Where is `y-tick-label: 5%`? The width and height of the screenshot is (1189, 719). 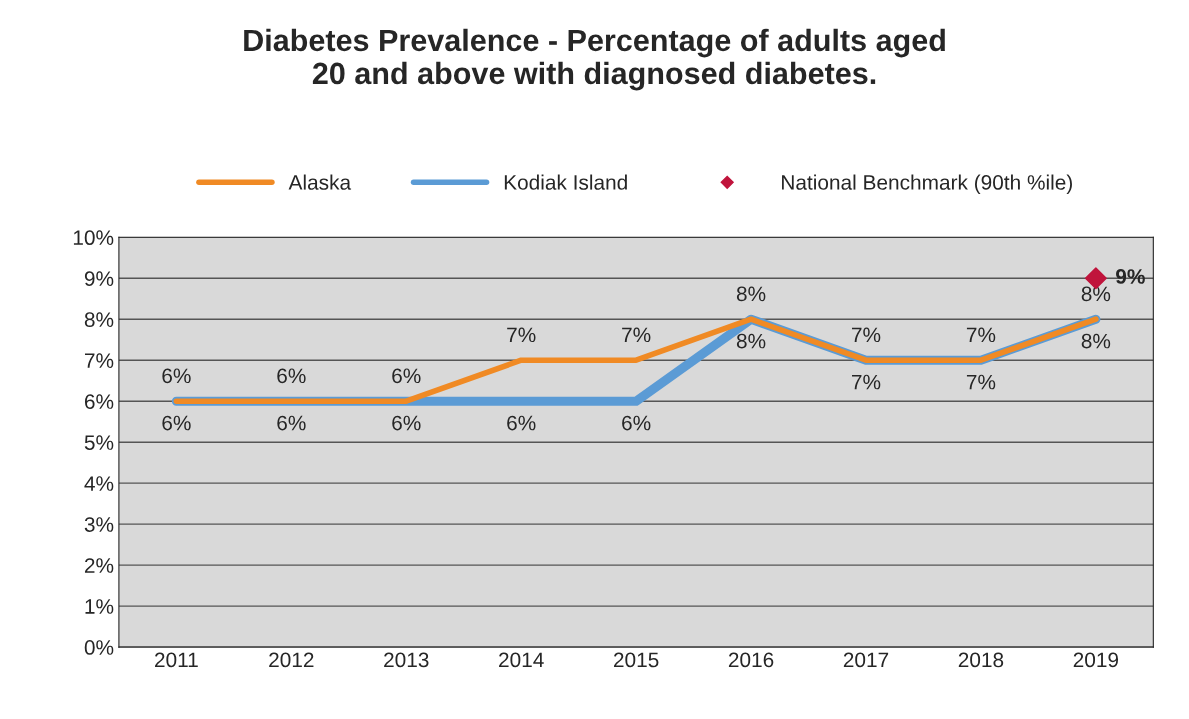
y-tick-label: 5% is located at coordinates (99, 442).